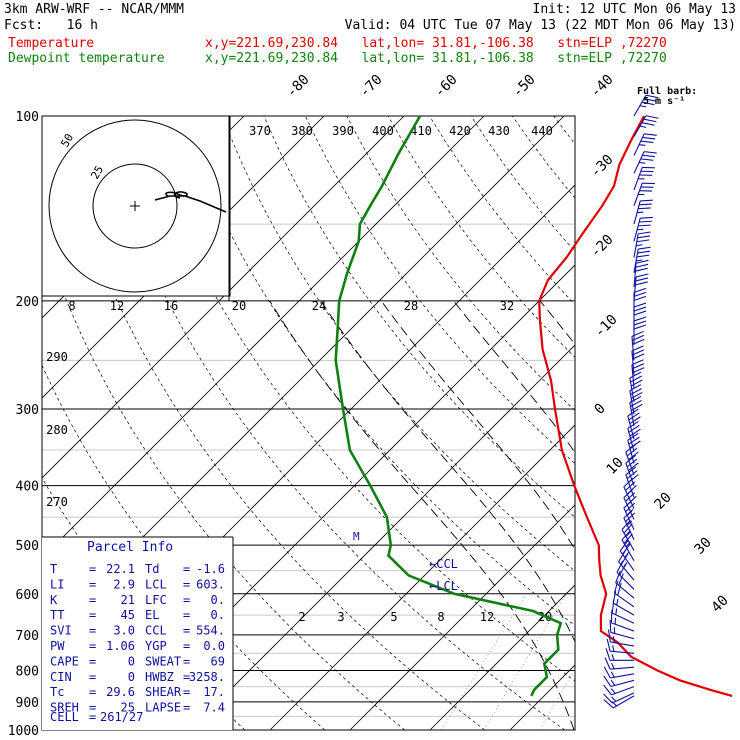  I want to click on parcel-param-value: 0., so click(218, 600).